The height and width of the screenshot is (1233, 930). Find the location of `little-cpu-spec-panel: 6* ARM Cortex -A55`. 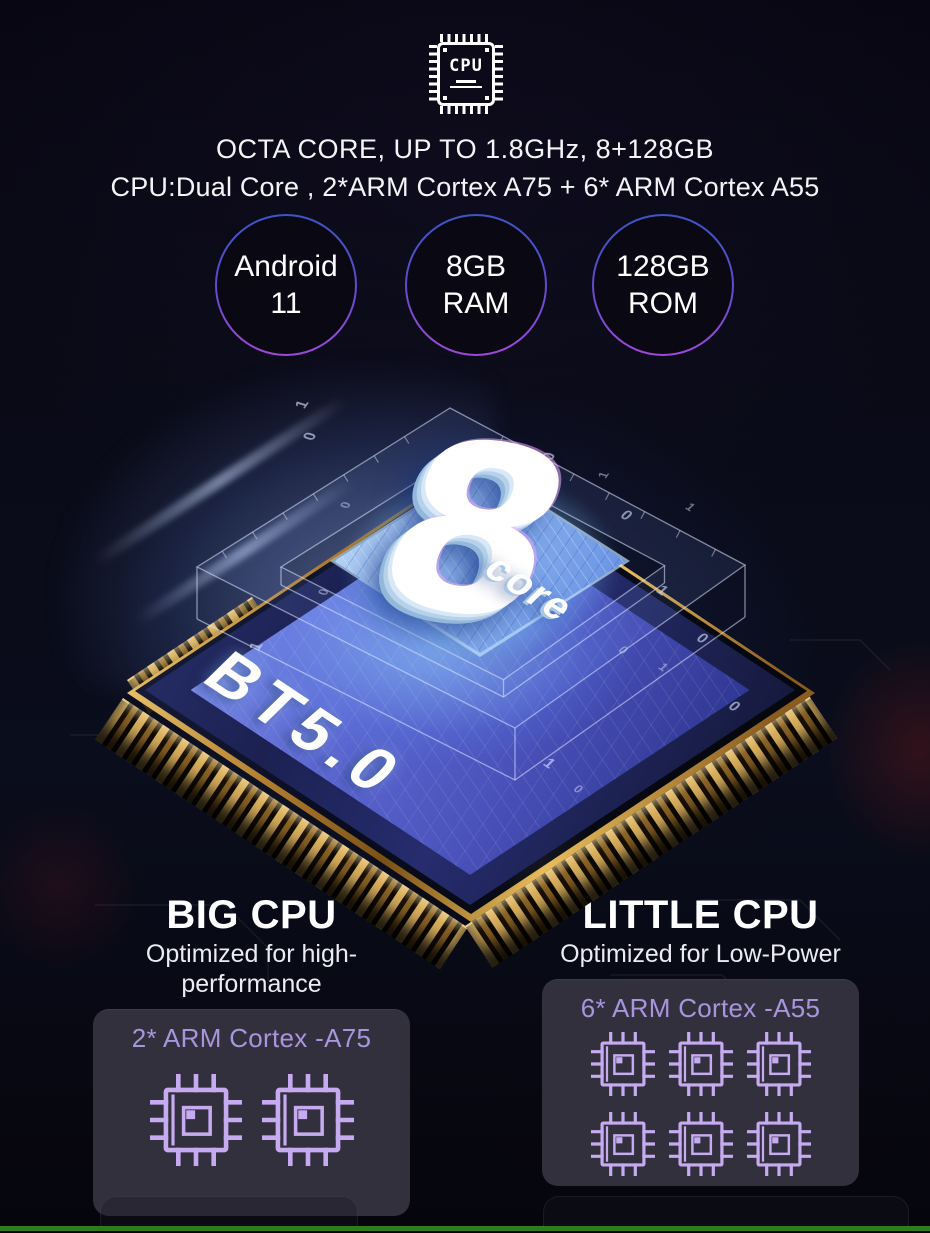

little-cpu-spec-panel: 6* ARM Cortex -A55 is located at coordinates (700, 1082).